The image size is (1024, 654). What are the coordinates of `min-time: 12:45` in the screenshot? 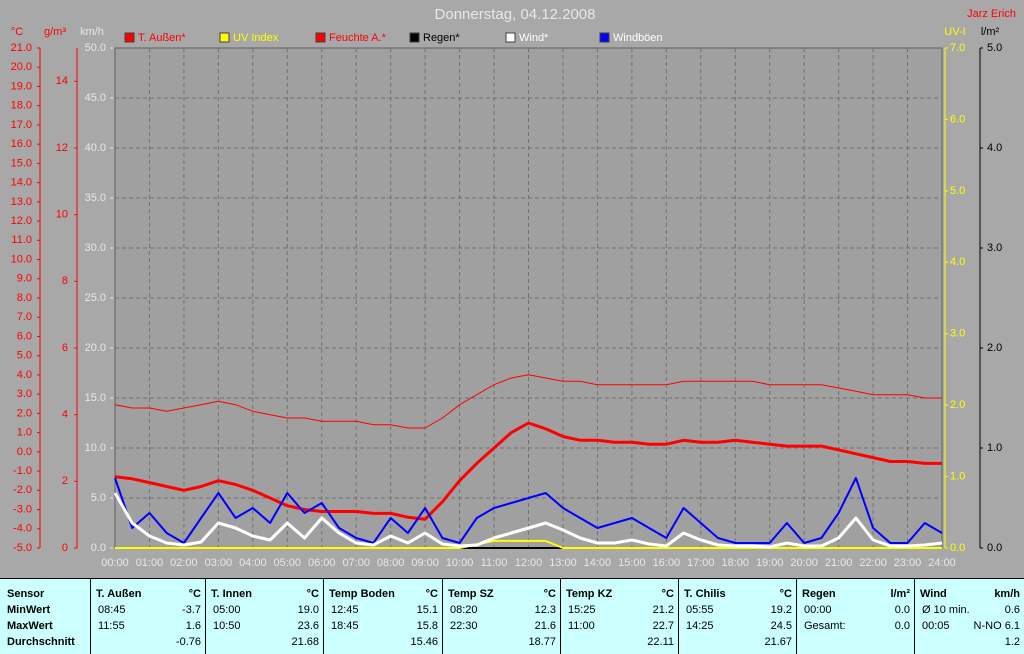 It's located at (345, 610).